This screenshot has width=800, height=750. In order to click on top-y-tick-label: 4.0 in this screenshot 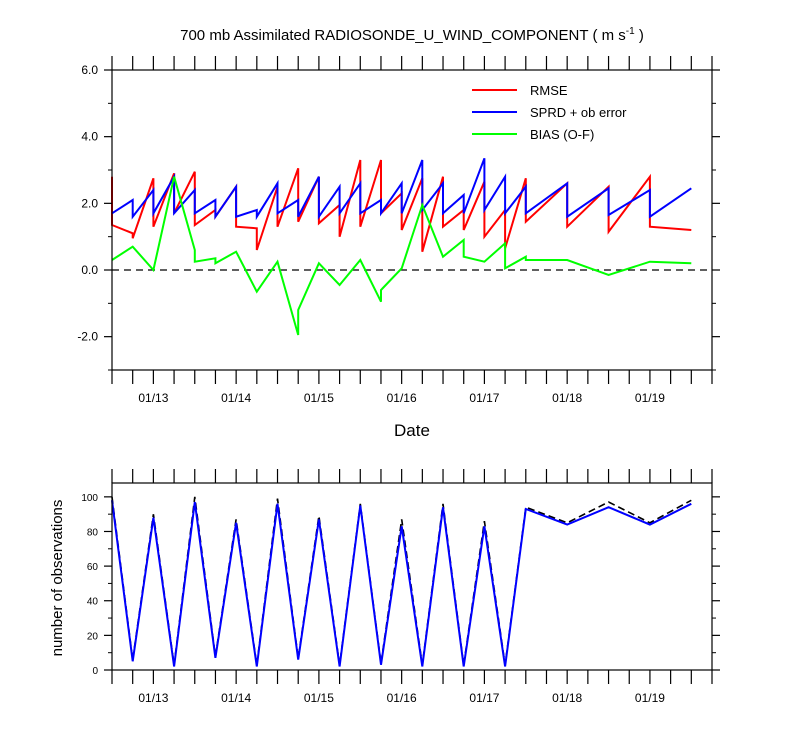, I will do `click(89, 137)`.